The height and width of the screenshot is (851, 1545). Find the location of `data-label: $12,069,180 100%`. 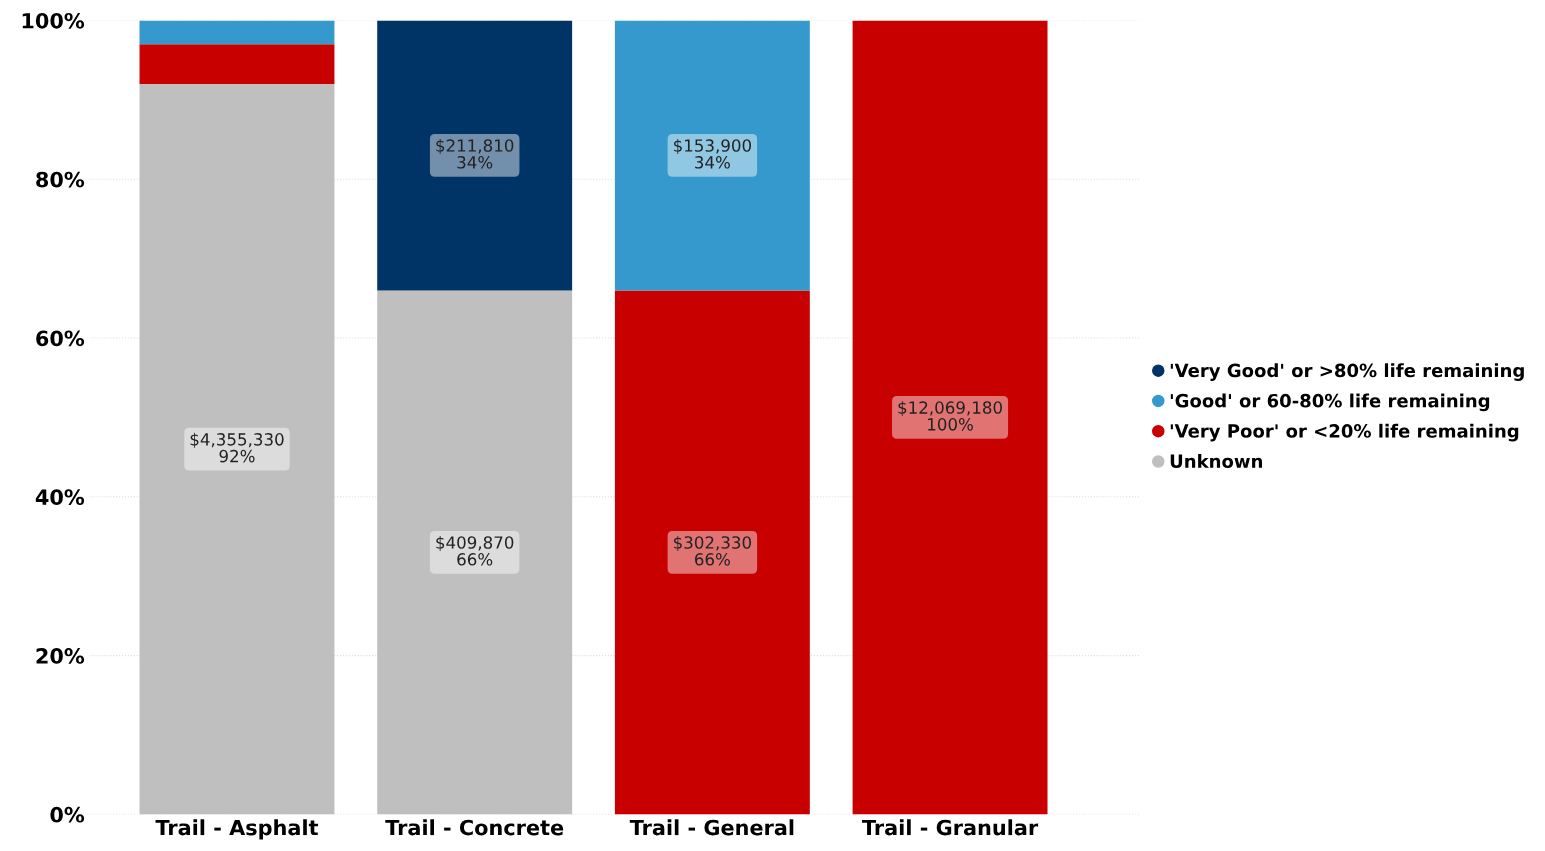

data-label: $12,069,180 100% is located at coordinates (950, 415).